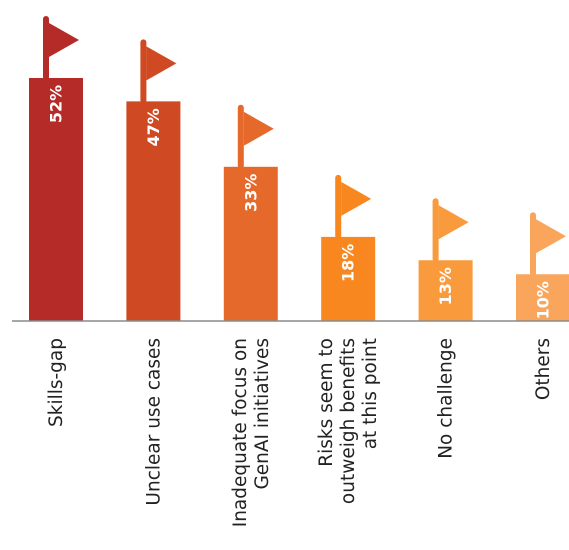 This screenshot has height=550, width=569. What do you see at coordinates (153, 127) in the screenshot?
I see `data-label: 47%` at bounding box center [153, 127].